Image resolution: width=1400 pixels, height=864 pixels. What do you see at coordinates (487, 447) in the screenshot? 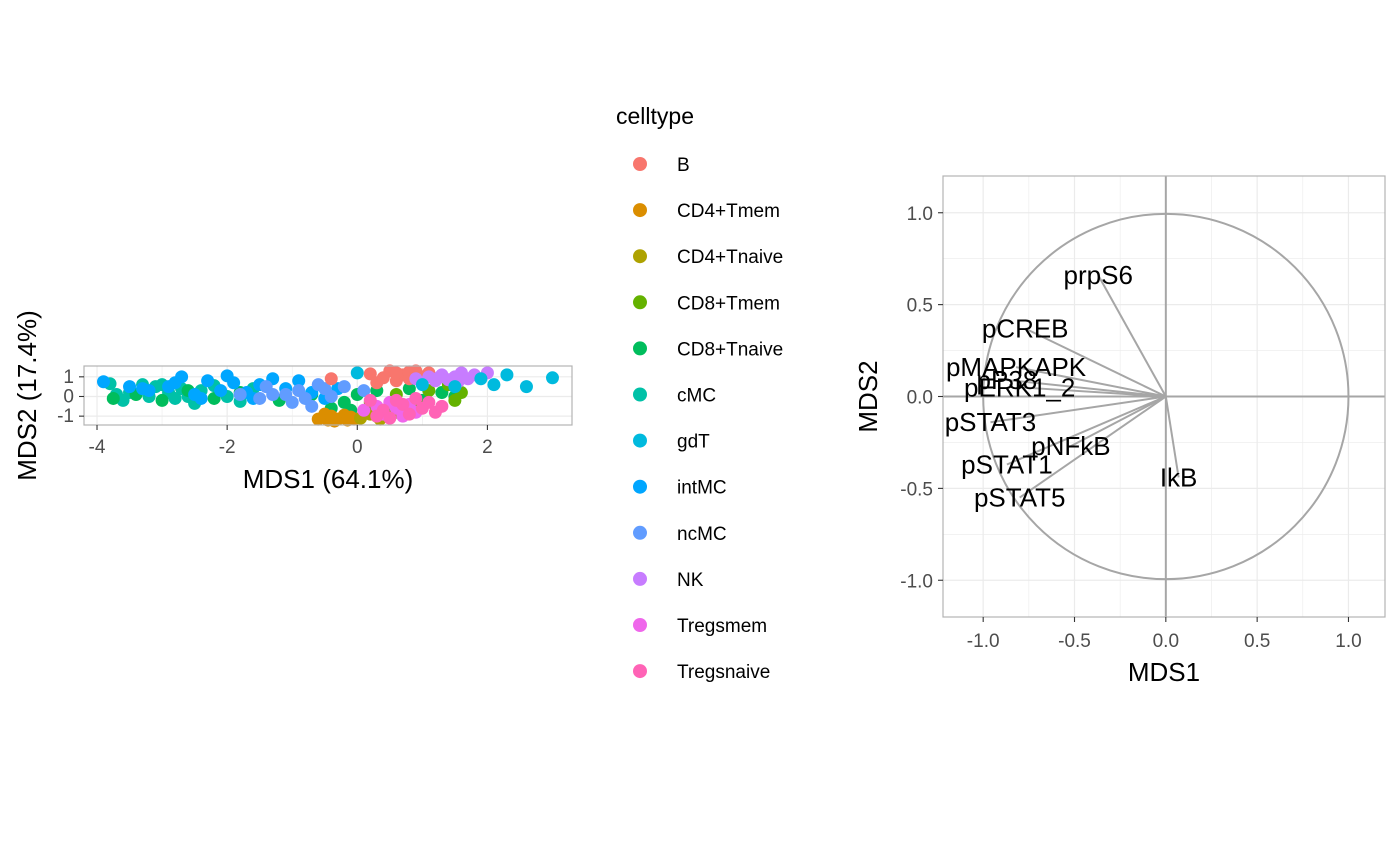
I see `x-tick-label: 2` at bounding box center [487, 447].